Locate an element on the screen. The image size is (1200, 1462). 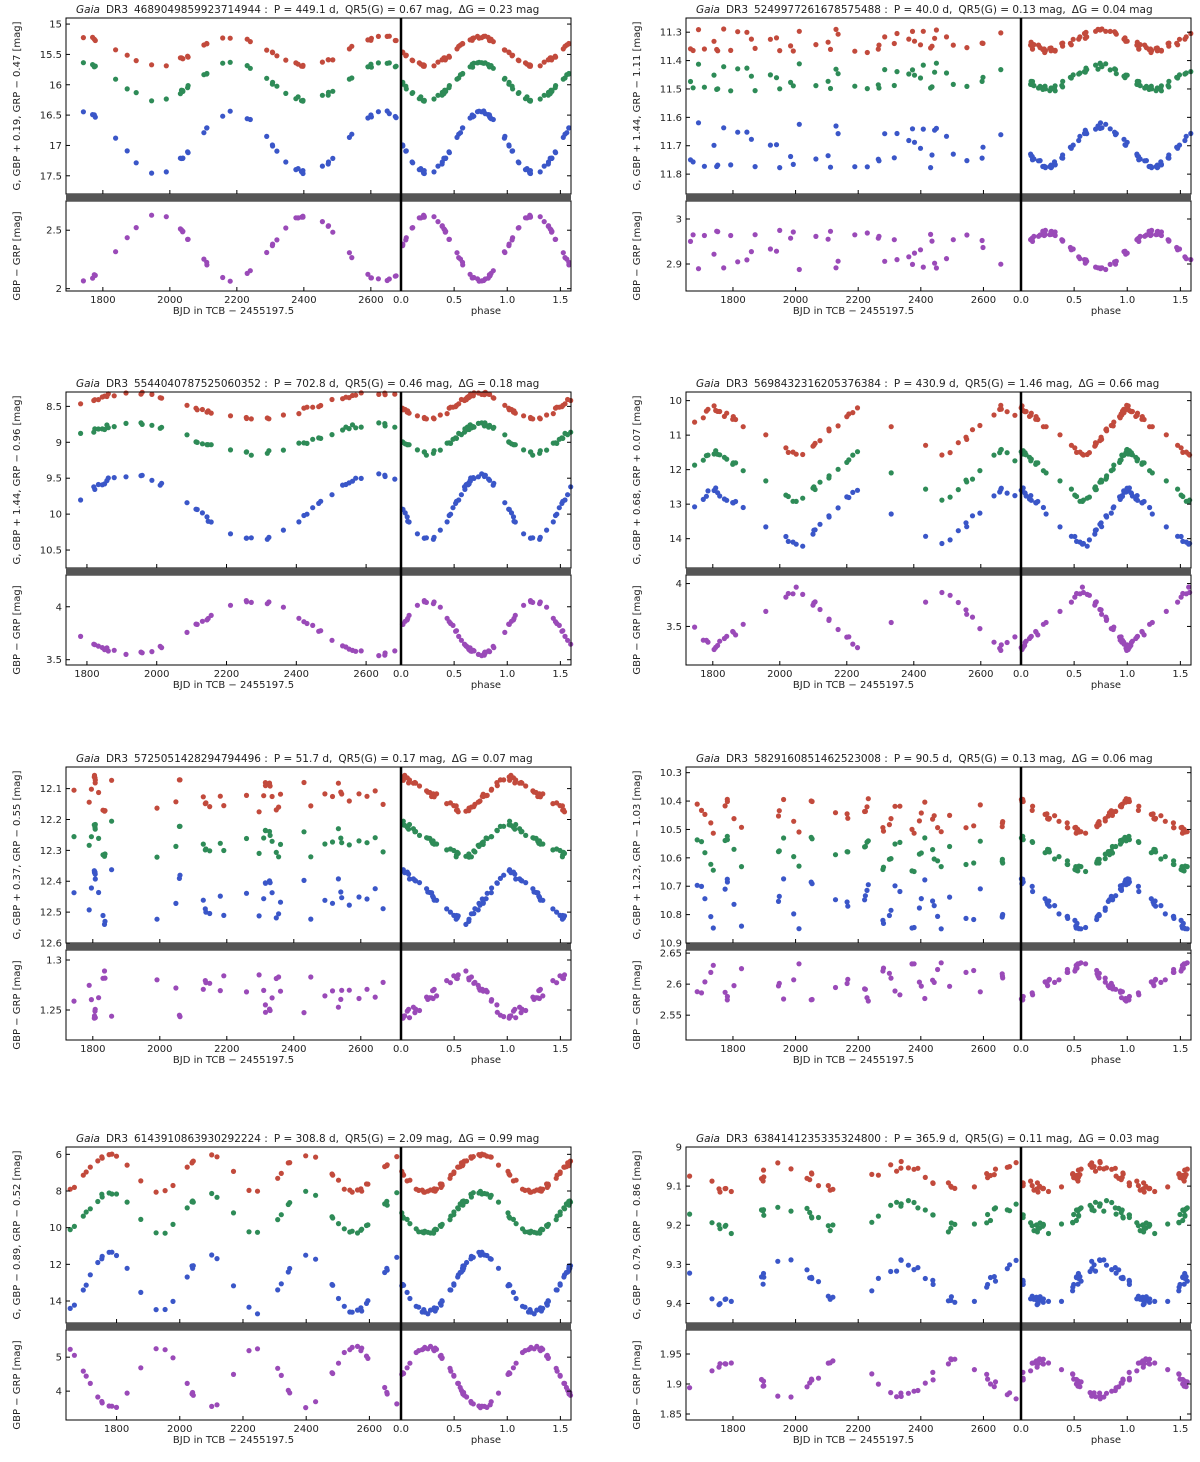
title-part: 5829160851462523008 : is located at coordinates (821, 759).